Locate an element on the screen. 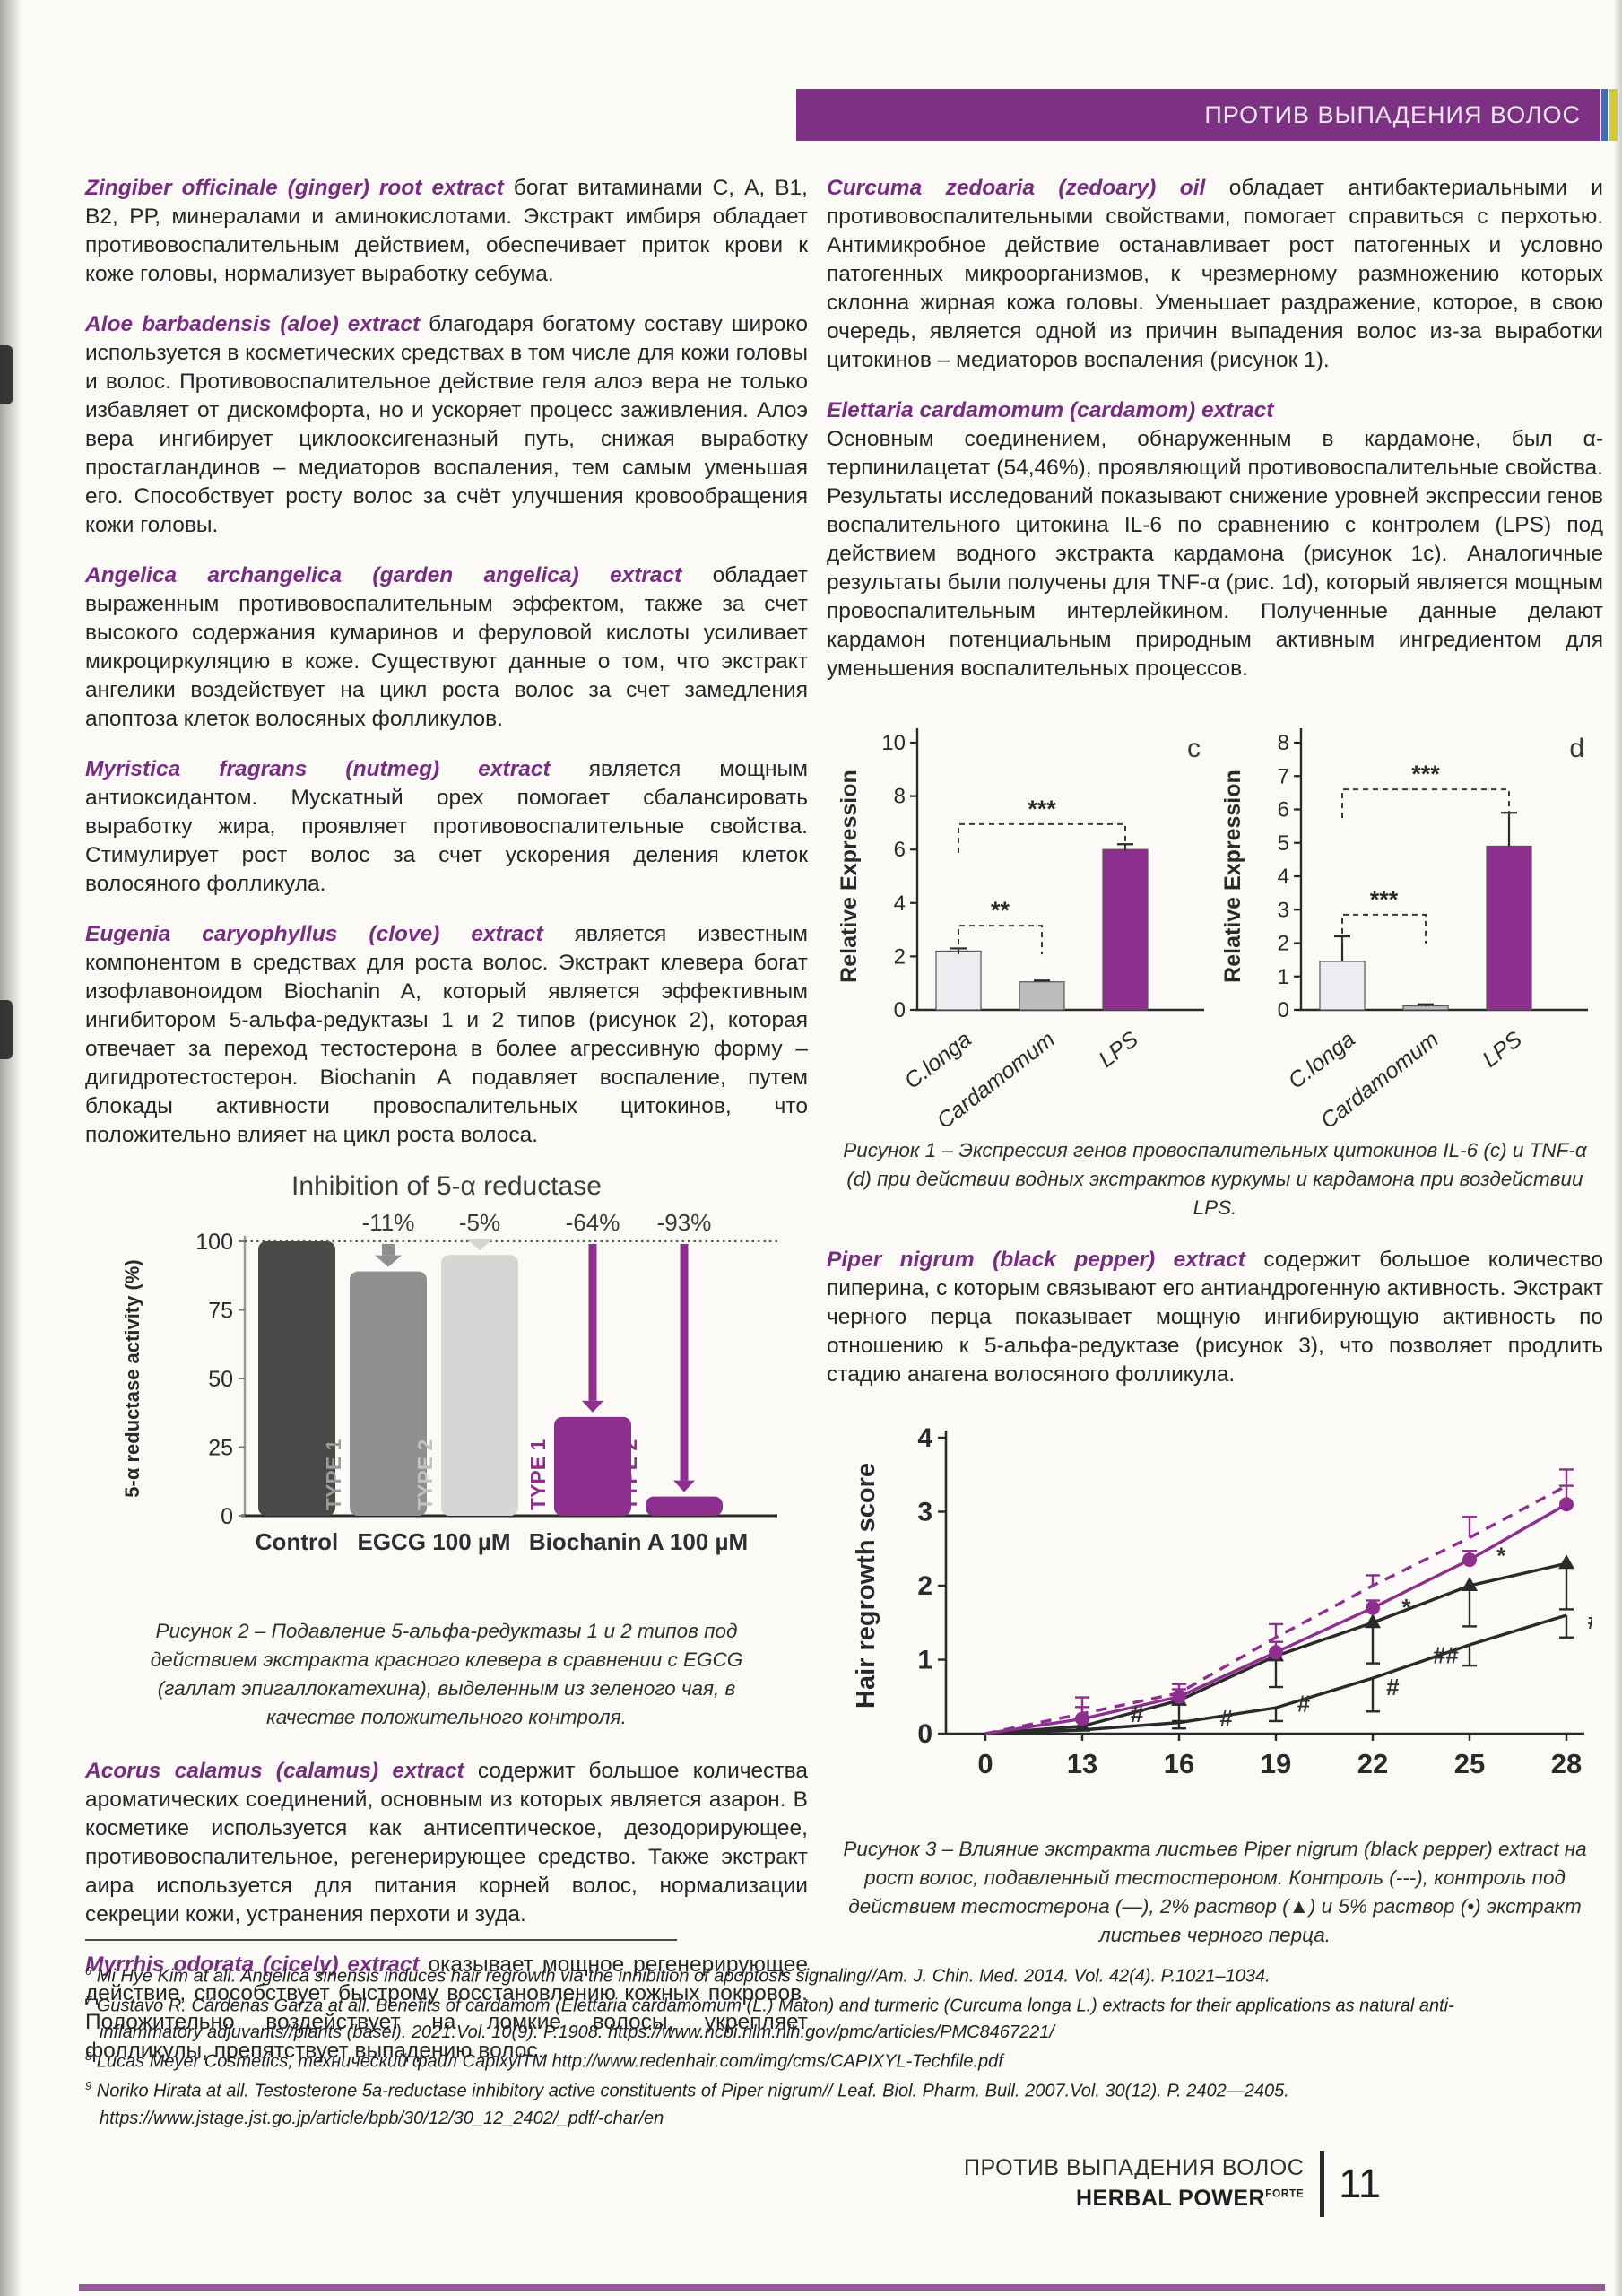 This screenshot has width=1622, height=2296. svg-text: 16 is located at coordinates (1179, 1763).